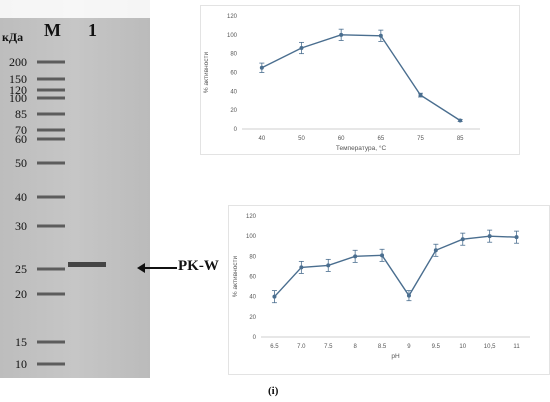 The image size is (550, 402). What do you see at coordinates (21, 130) in the screenshot?
I see `marker-label: 70` at bounding box center [21, 130].